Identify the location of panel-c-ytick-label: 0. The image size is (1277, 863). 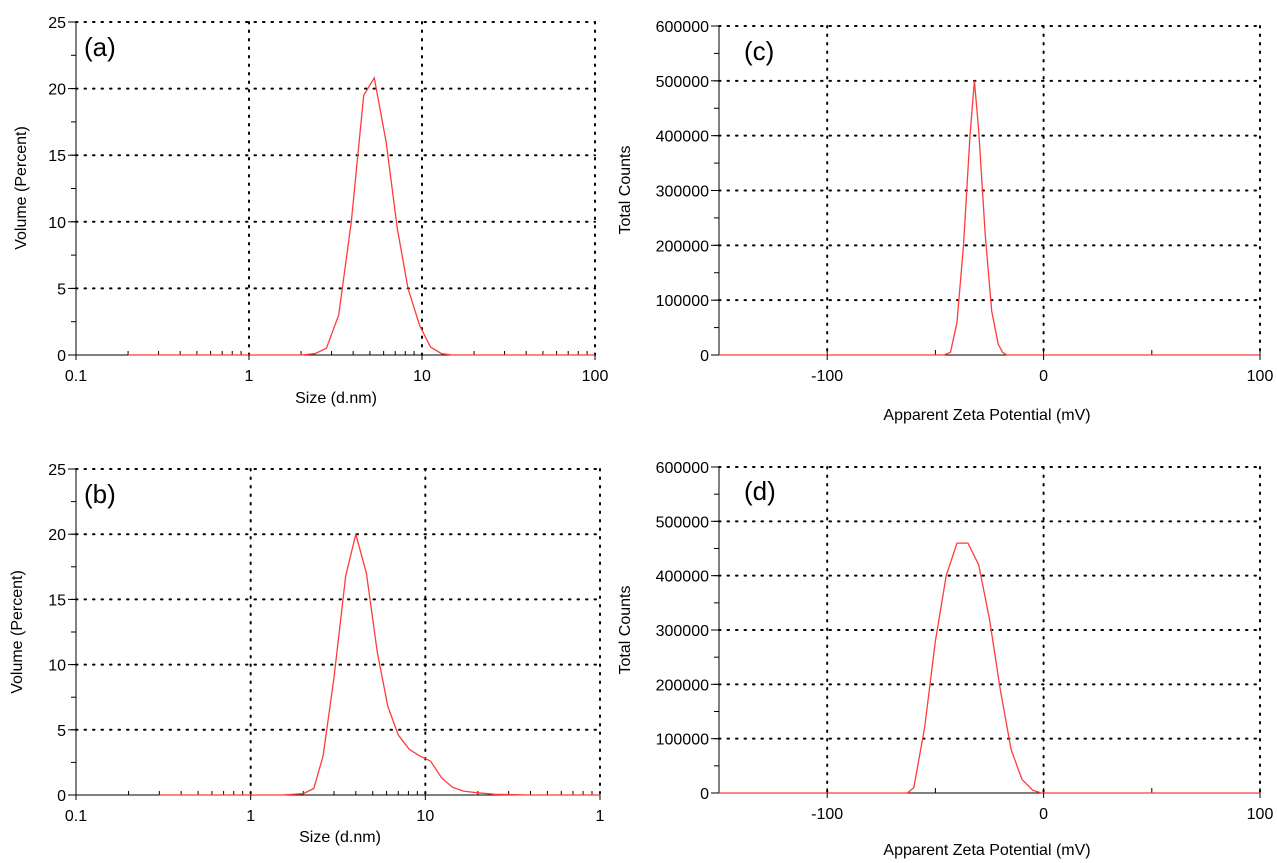
(704, 356).